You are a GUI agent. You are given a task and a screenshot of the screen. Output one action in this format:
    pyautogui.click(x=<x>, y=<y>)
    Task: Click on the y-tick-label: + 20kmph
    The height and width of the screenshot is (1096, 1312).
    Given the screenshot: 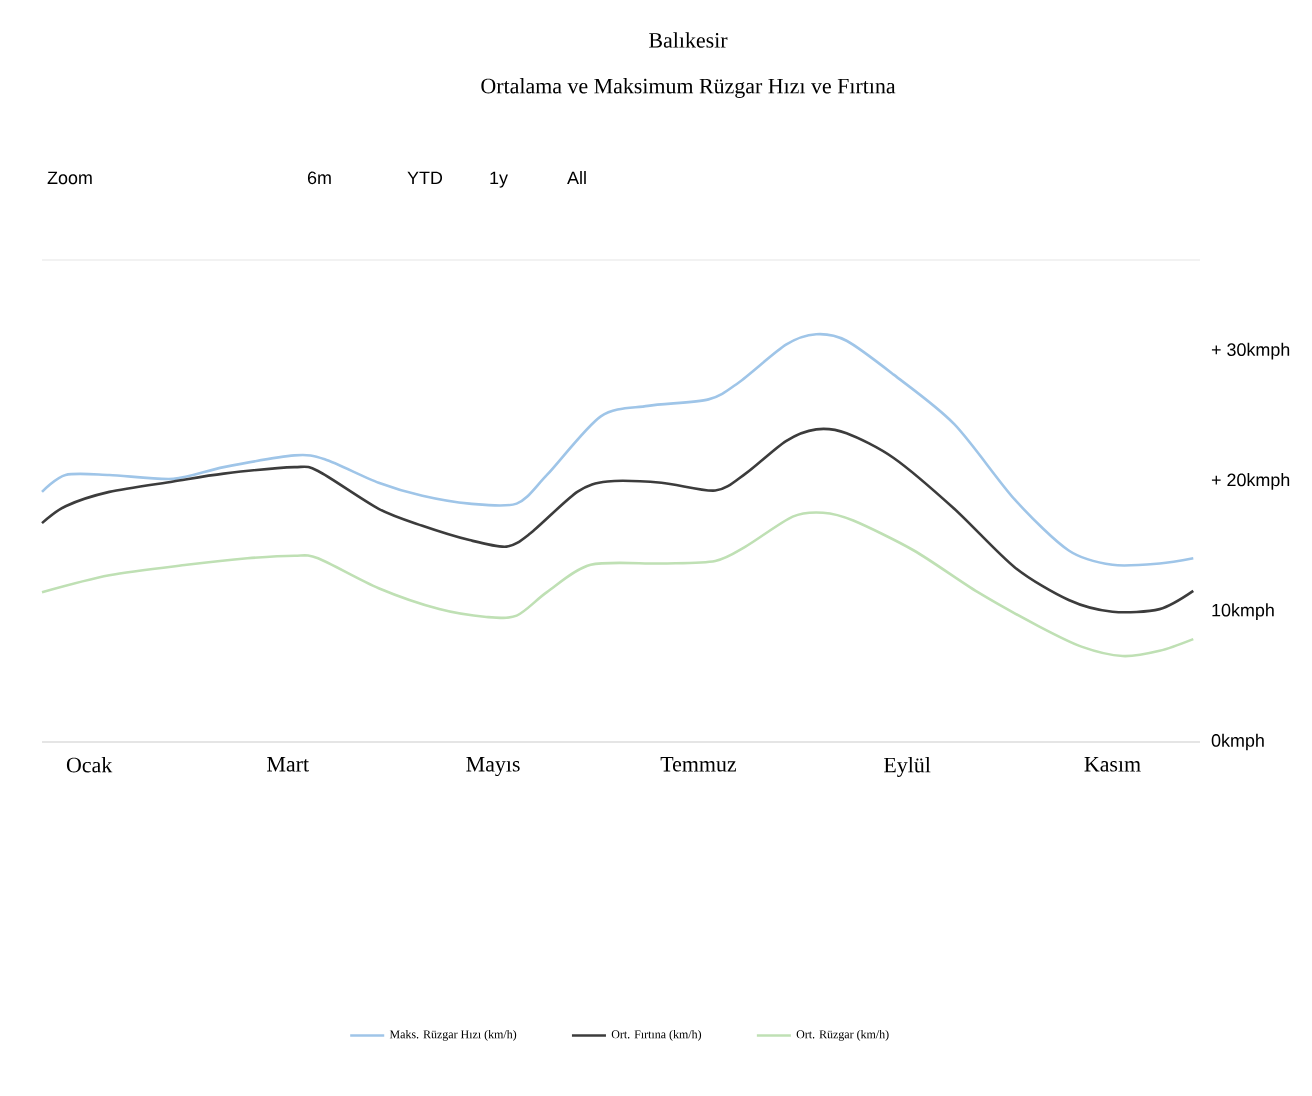 What is the action you would take?
    pyautogui.click(x=1250, y=481)
    